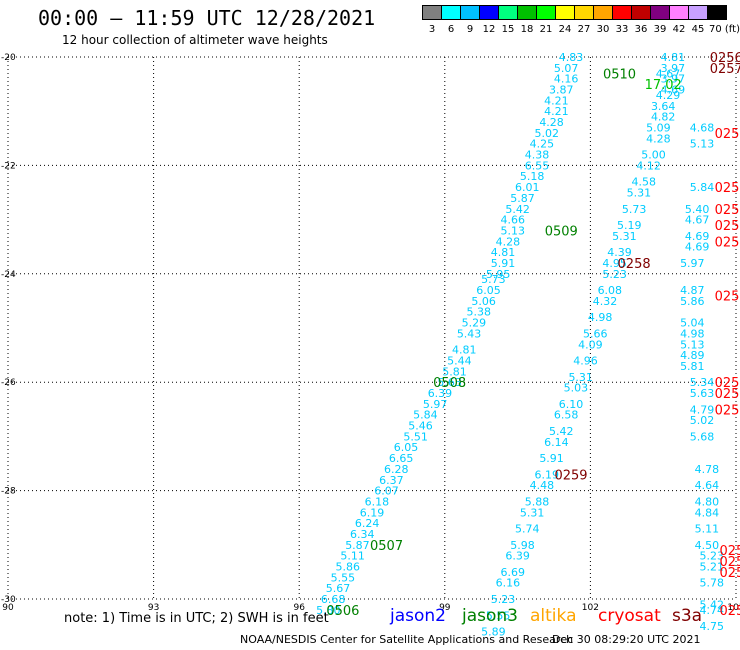 The width and height of the screenshot is (740, 650). Describe the element at coordinates (707, 501) in the screenshot. I see `wave-height-value: 4.80` at that location.